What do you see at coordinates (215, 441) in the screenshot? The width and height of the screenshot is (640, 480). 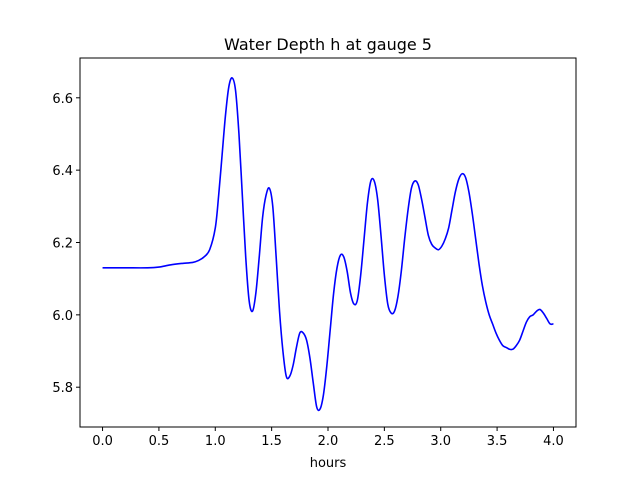 I see `x-tick-label: 1.0` at bounding box center [215, 441].